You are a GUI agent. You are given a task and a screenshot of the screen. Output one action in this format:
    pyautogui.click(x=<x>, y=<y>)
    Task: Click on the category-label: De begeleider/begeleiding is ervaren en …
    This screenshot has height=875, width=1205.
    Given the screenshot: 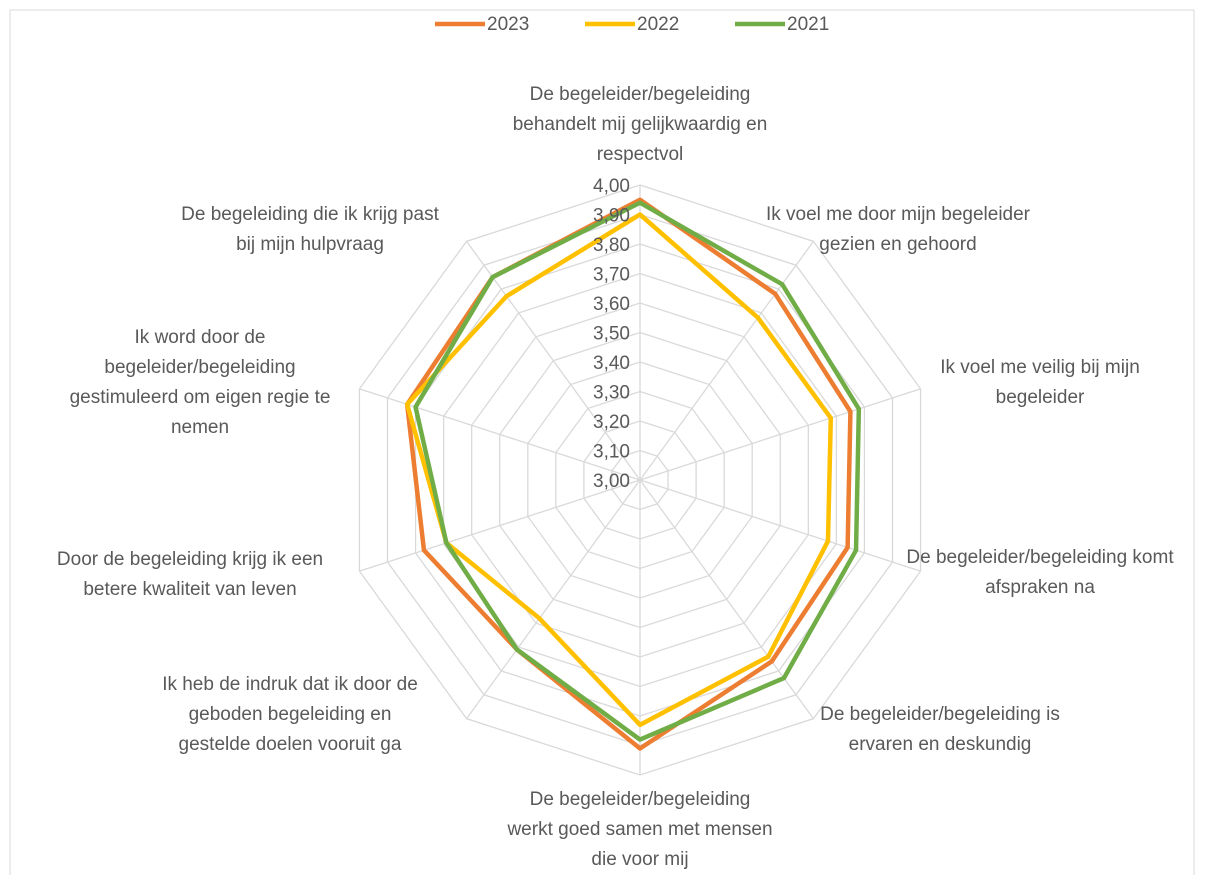 What is the action you would take?
    pyautogui.click(x=940, y=729)
    